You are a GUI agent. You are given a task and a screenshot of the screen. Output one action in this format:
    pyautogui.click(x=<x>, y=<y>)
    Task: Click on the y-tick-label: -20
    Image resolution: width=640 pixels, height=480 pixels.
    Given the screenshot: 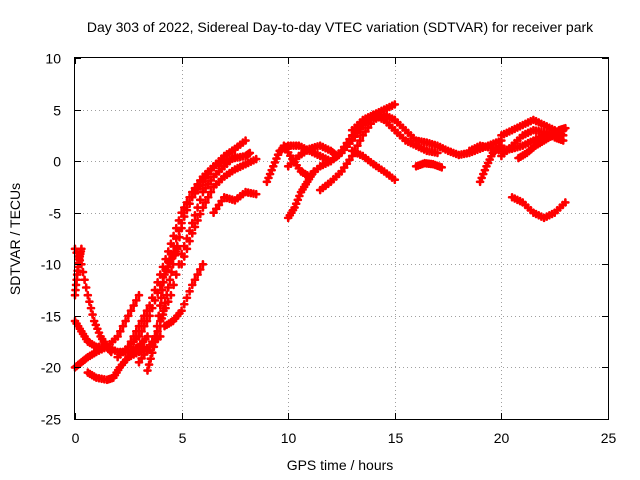 What is the action you would take?
    pyautogui.click(x=51, y=368)
    